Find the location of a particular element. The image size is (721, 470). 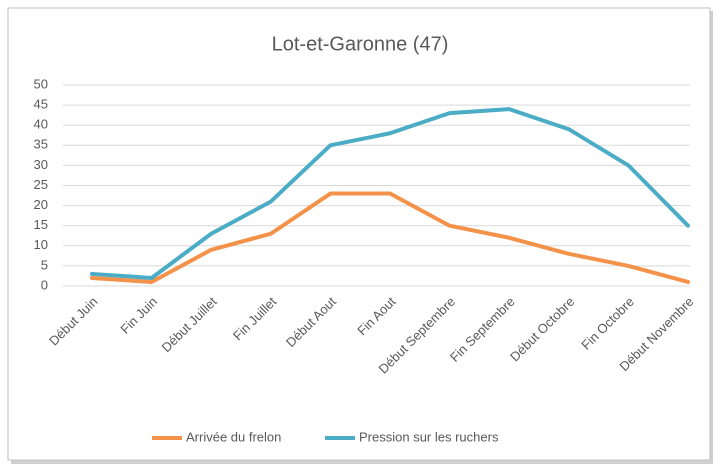

y-tick-label: 10 is located at coordinates (41, 244).